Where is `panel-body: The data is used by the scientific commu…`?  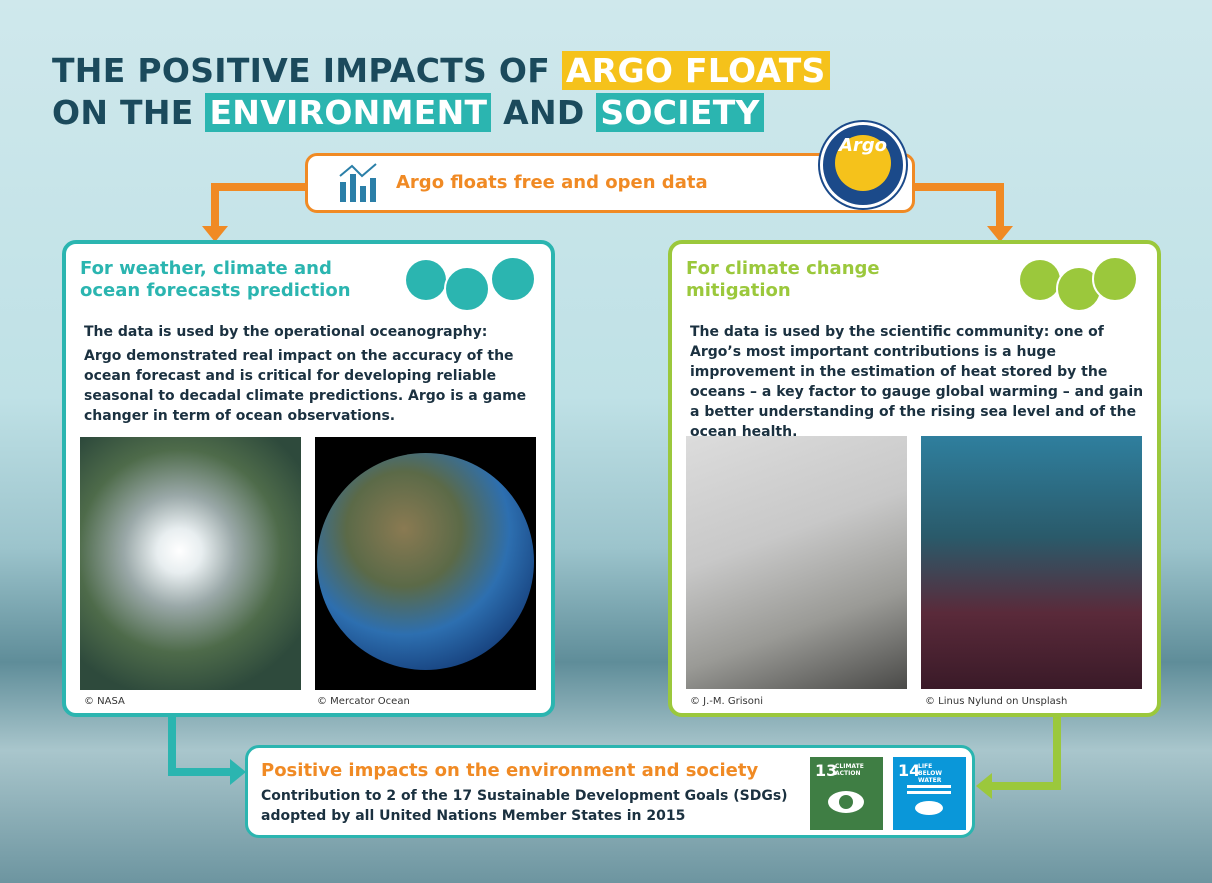
panel-body: The data is used by the scientific commu… is located at coordinates (917, 382).